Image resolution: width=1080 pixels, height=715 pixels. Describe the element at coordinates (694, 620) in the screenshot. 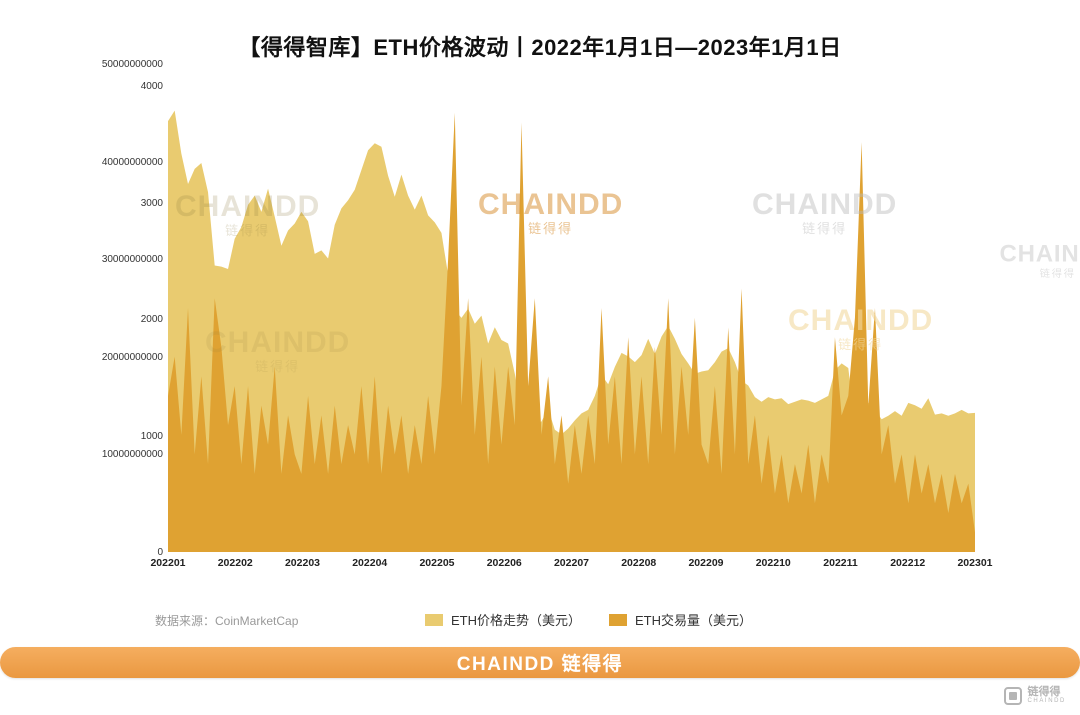

I see `legend-label-volume: ETH交易量（美元）` at that location.